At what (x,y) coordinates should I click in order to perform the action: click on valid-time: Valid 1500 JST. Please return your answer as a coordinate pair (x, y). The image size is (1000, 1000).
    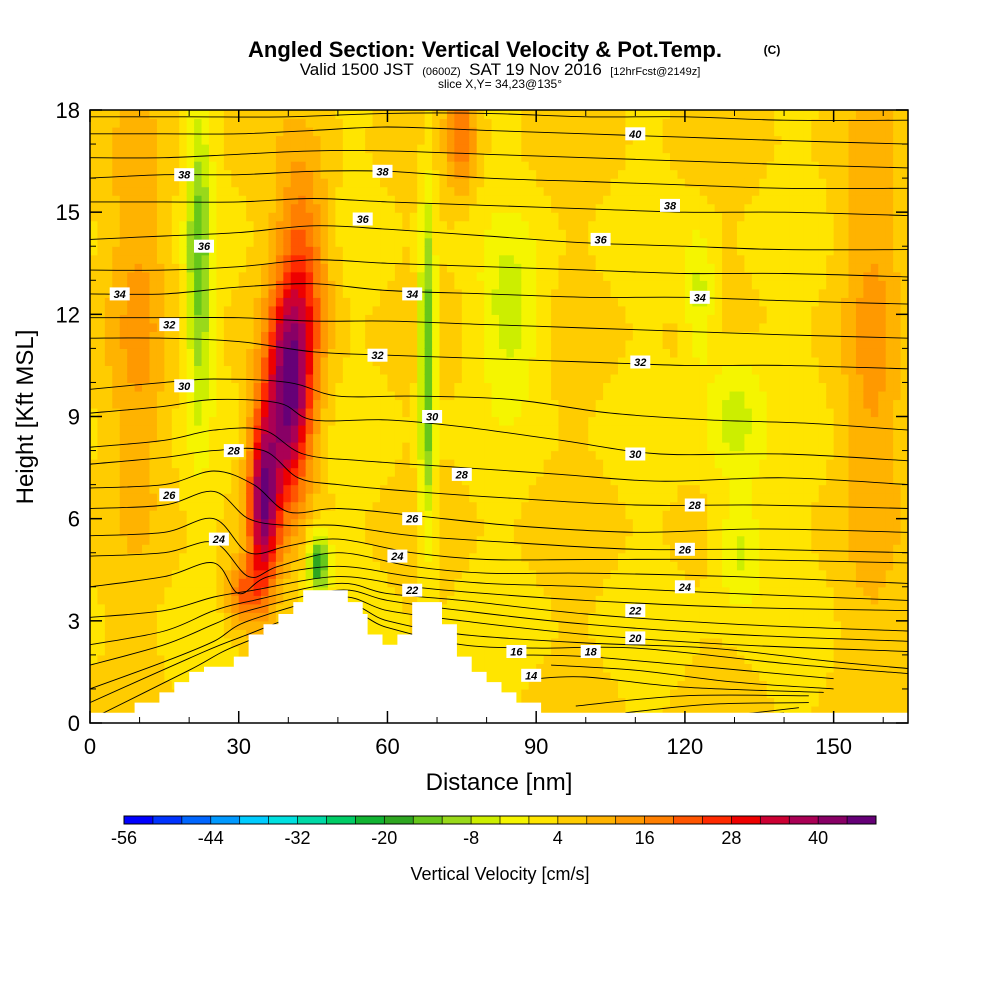
    Looking at the image, I should click on (357, 69).